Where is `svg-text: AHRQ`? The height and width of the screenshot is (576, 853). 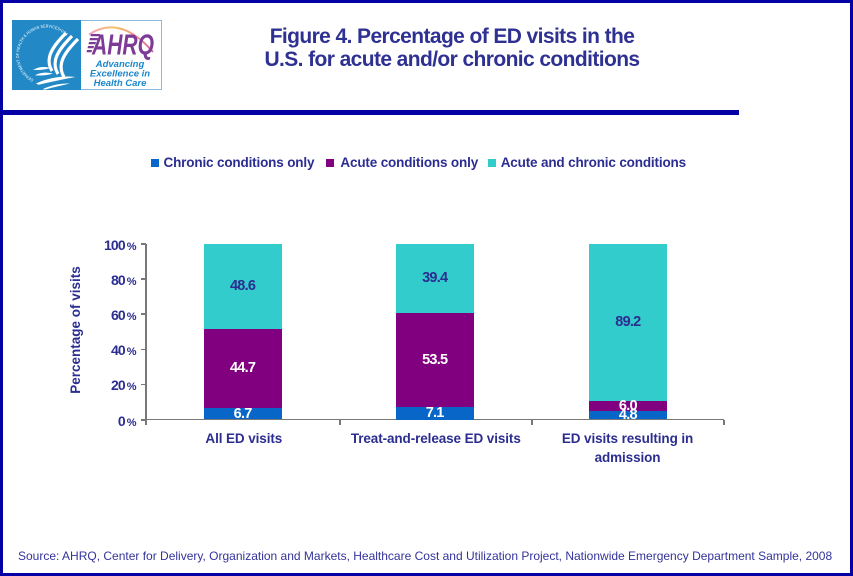
svg-text: AHRQ is located at coordinates (122, 46).